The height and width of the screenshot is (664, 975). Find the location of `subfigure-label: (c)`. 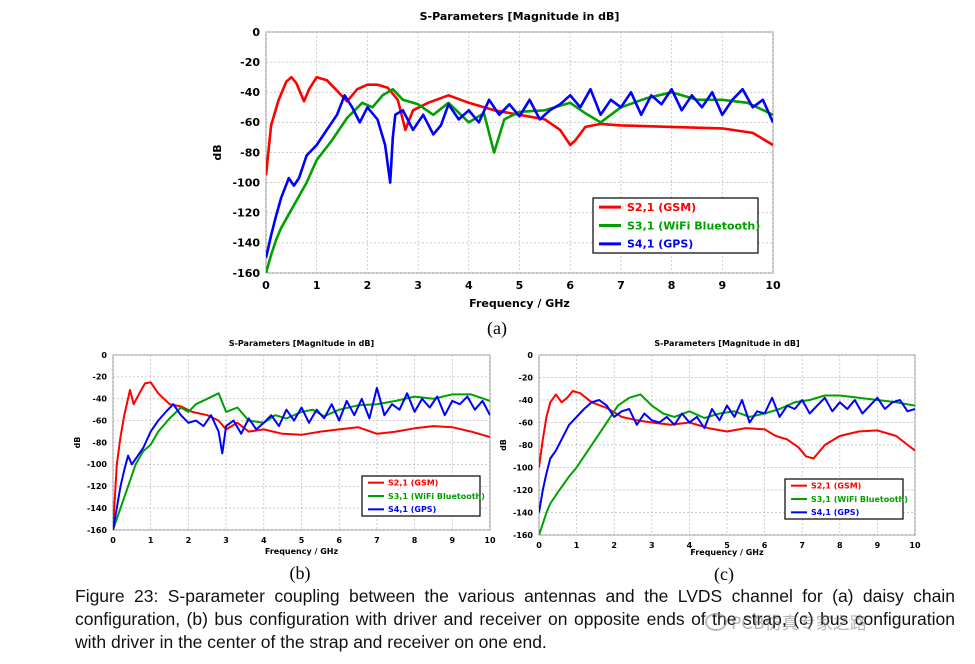

subfigure-label: (c) is located at coordinates (724, 574).